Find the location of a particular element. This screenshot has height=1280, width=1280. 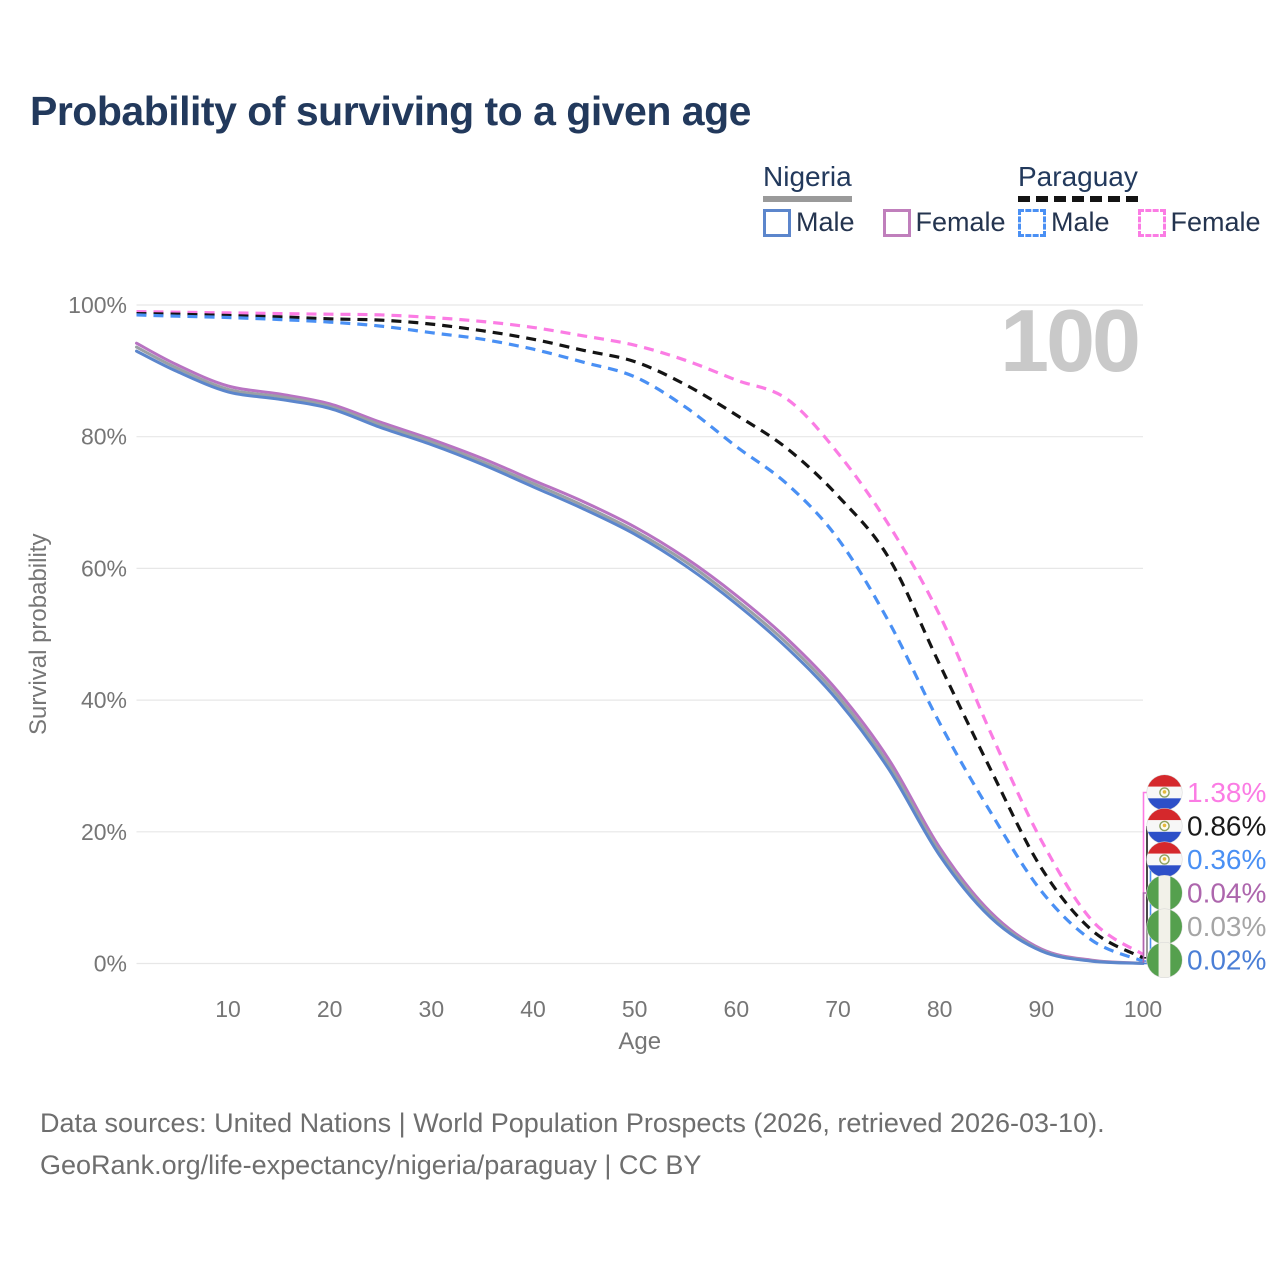

x-tick-label: 20 is located at coordinates (330, 1009).